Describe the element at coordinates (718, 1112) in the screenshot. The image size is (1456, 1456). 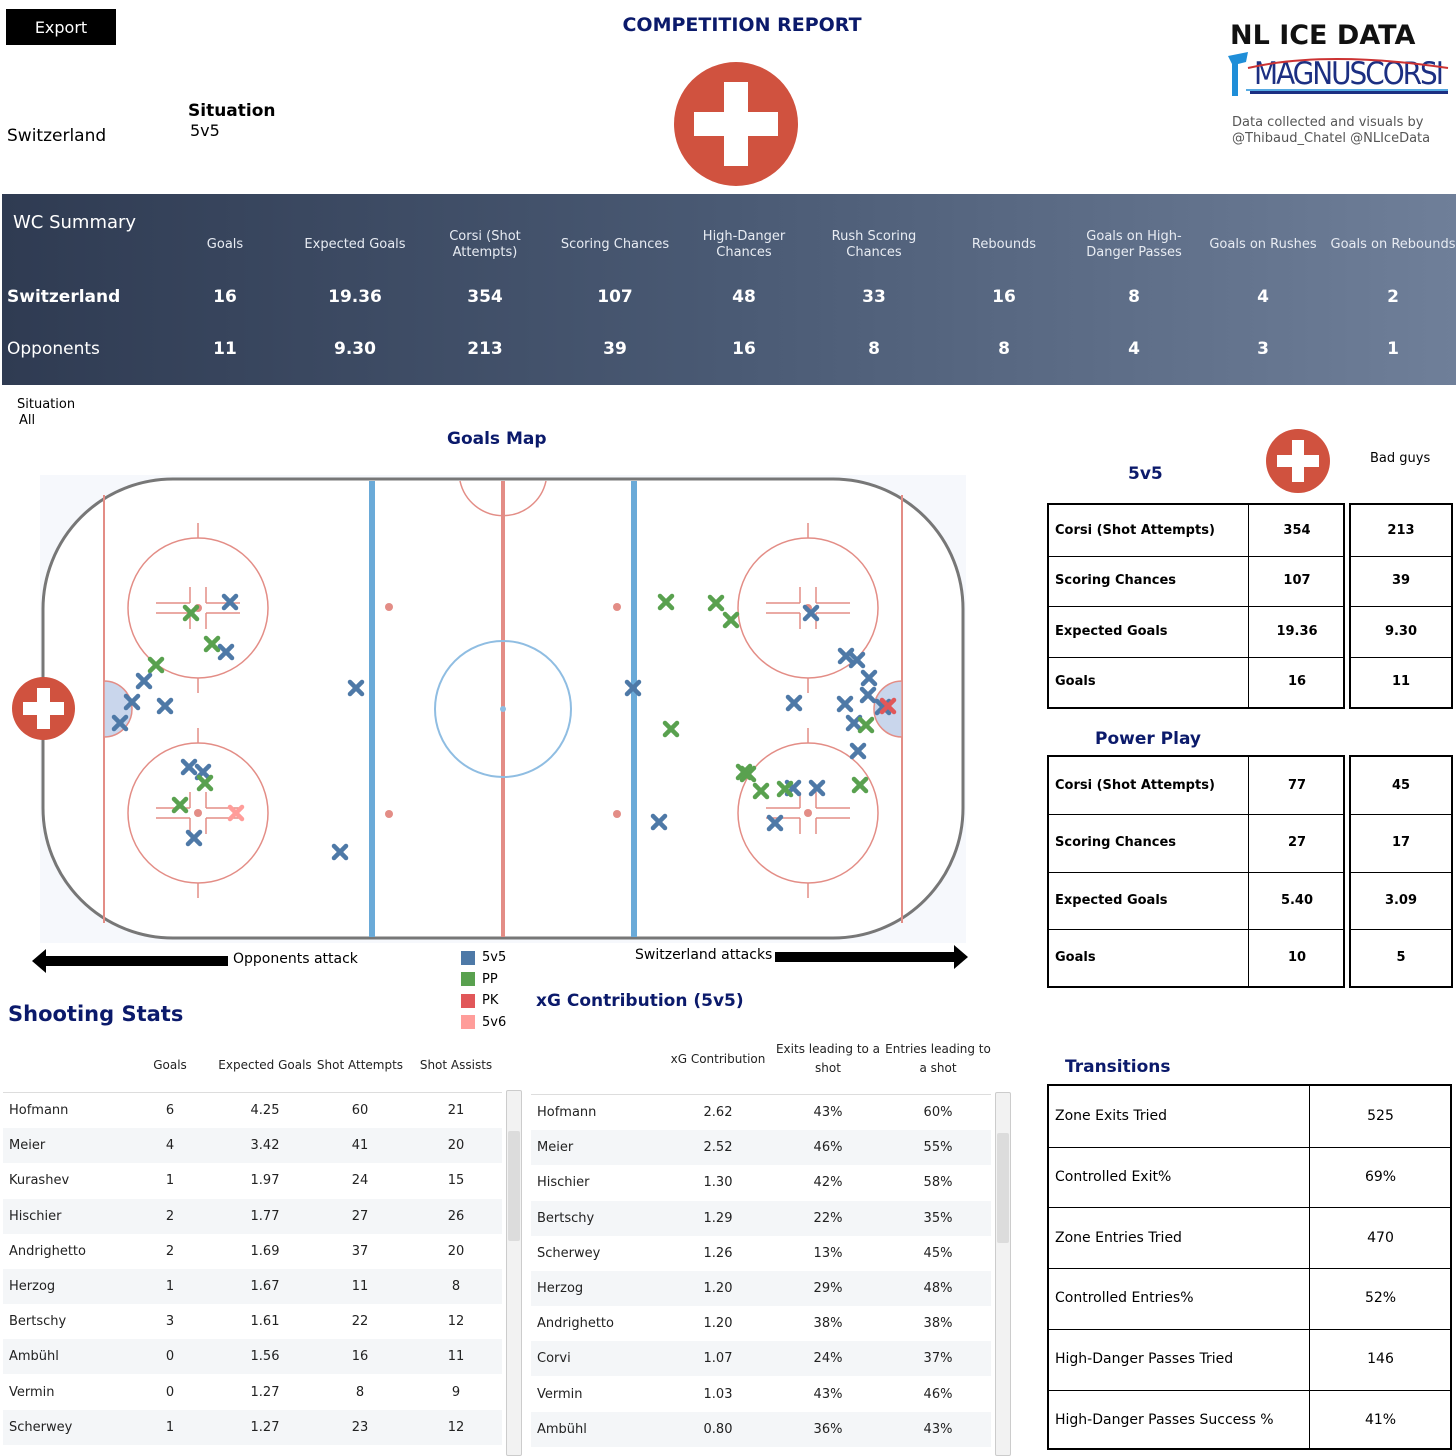
I see `table-cell: 2.62` at that location.